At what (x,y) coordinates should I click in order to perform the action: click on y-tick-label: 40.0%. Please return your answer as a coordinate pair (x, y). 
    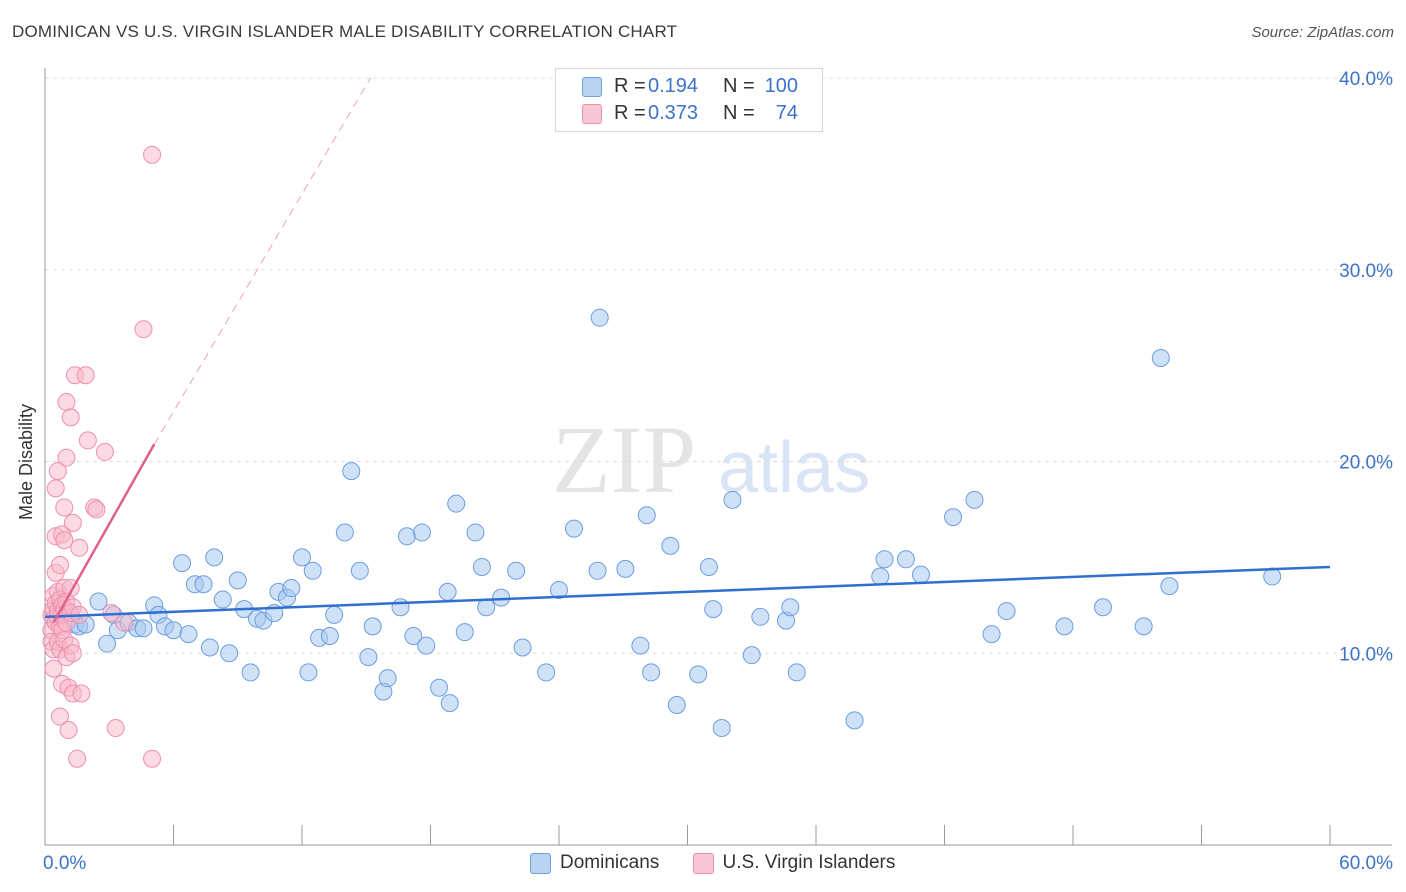
    Looking at the image, I should click on (1366, 79).